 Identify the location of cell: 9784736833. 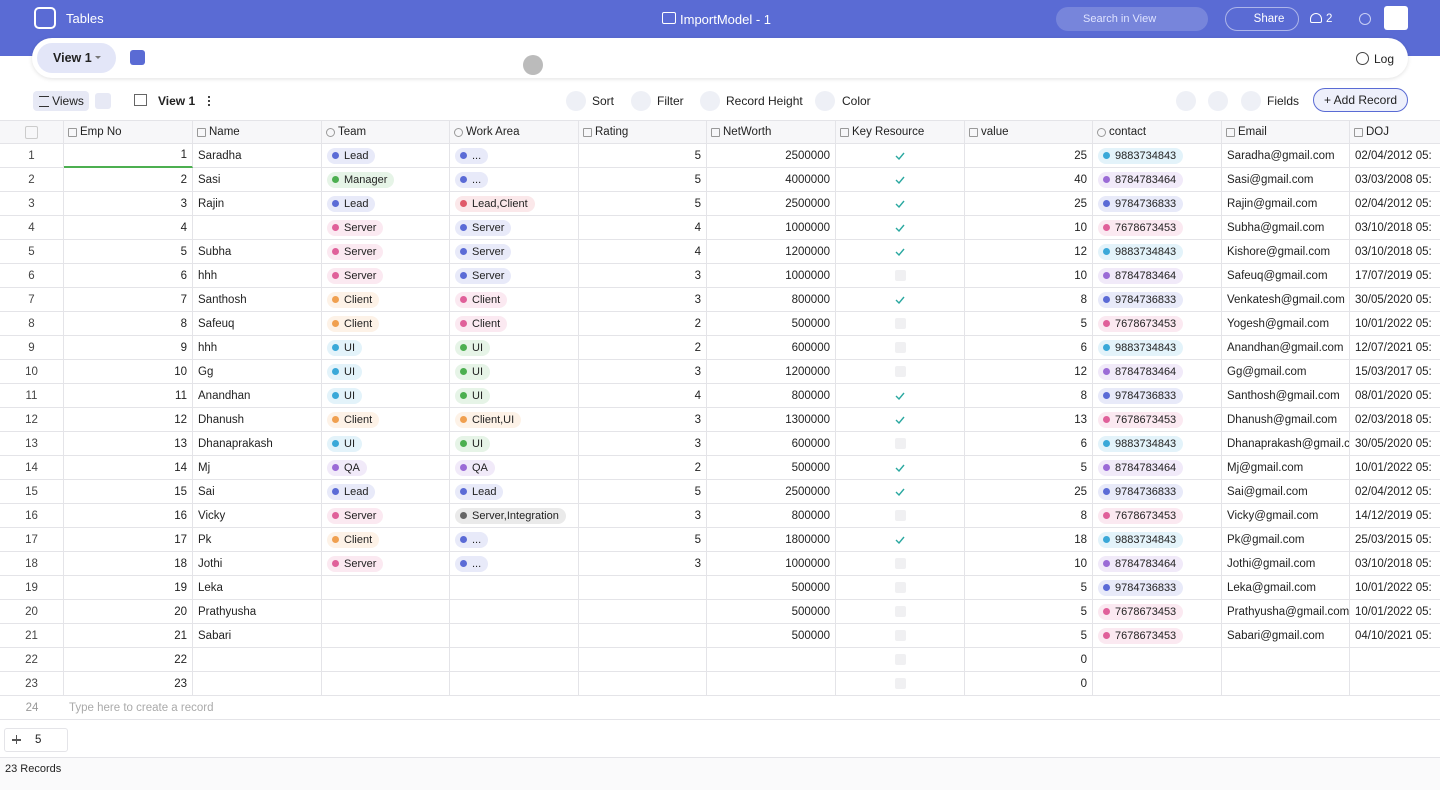
(1157, 396).